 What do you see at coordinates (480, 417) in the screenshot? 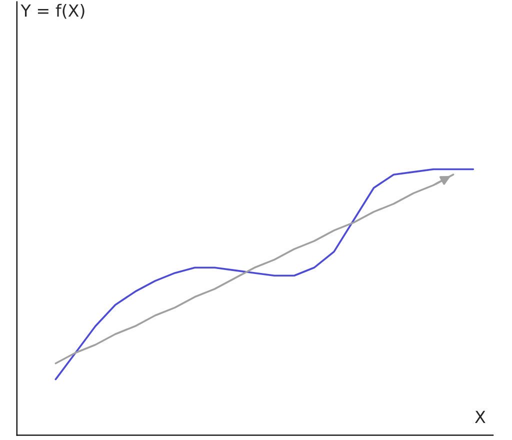
I see `x-axis-title: X` at bounding box center [480, 417].